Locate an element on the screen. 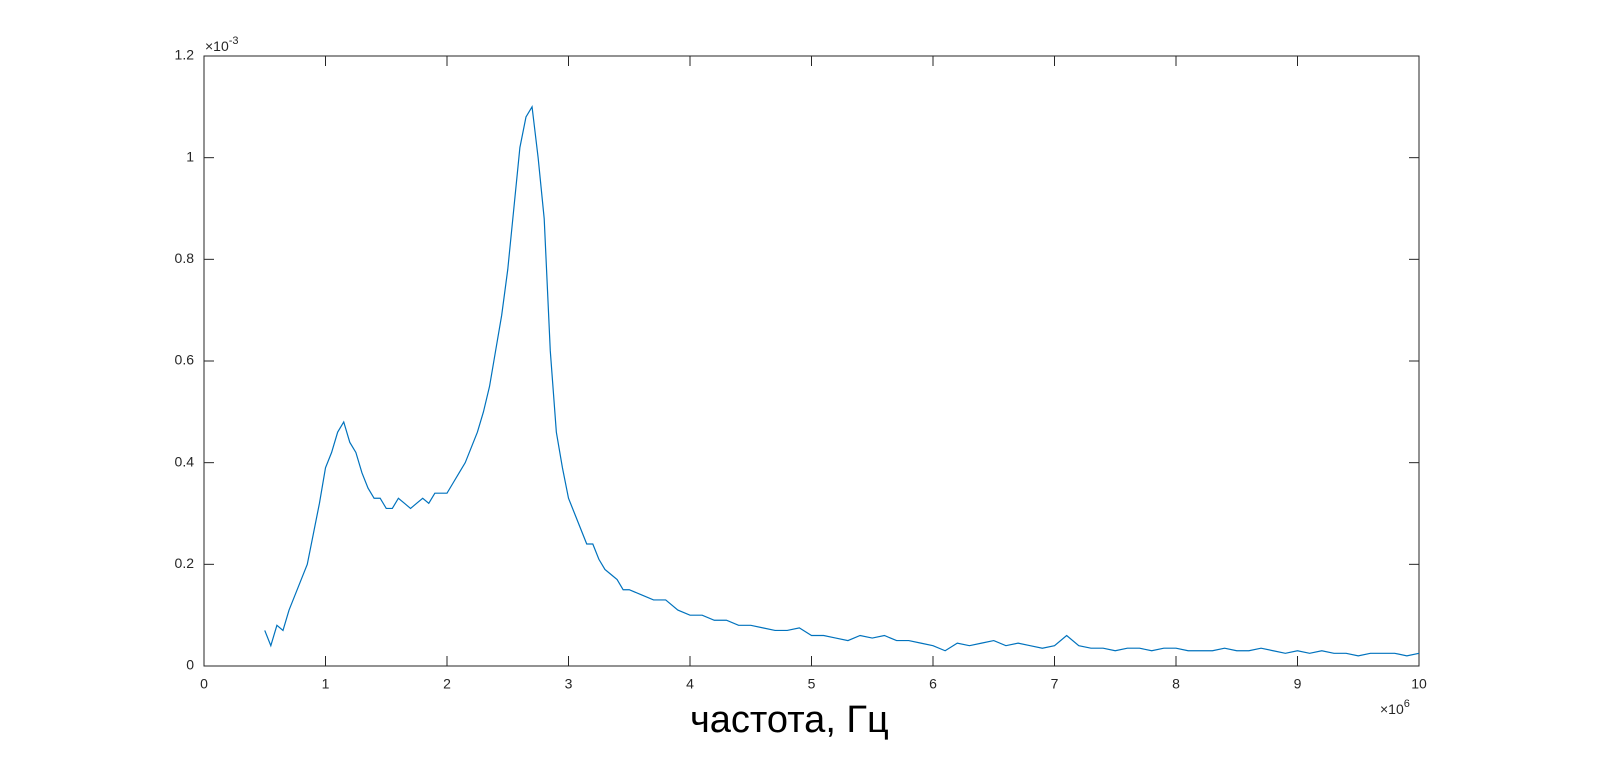 The image size is (1600, 764). x-tick-label: 8 is located at coordinates (1176, 684).